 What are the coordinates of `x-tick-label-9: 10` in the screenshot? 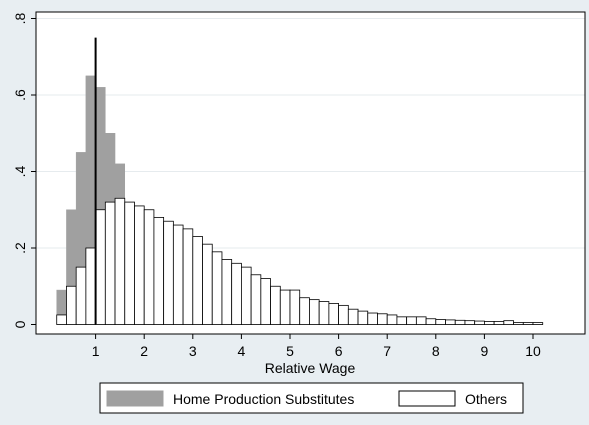 It's located at (533, 351).